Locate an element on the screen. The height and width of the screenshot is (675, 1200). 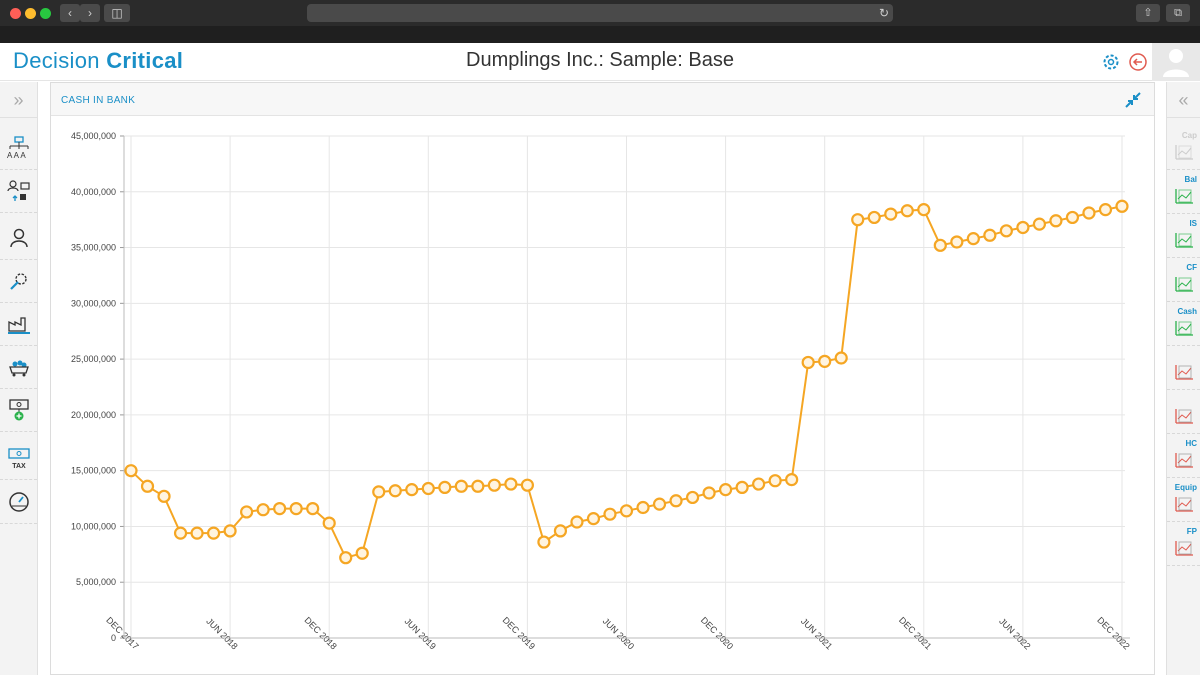
logo-left-text: Decision is located at coordinates (56, 60).